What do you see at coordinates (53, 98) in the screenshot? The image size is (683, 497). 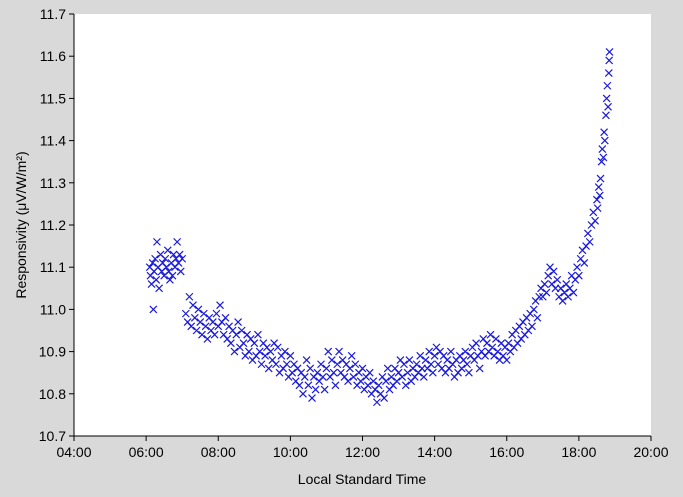 I see `y-tick-label: 11.5` at bounding box center [53, 98].